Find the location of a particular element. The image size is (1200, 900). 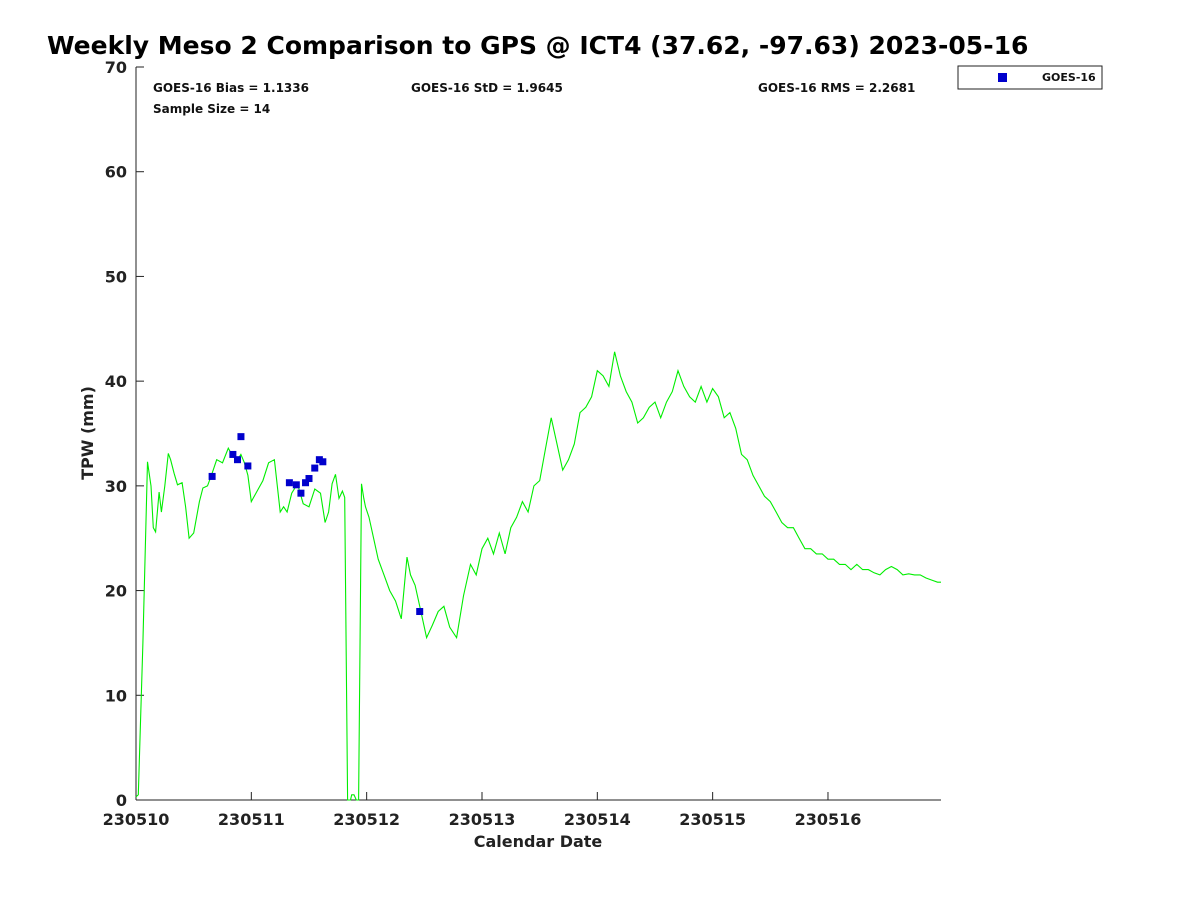

stat-std: GOES-16 StD = 1.9645 is located at coordinates (487, 88).